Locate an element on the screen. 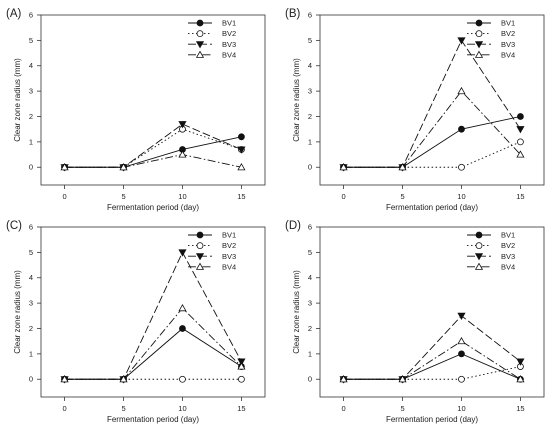  series-line-bv2 is located at coordinates (432, 373).